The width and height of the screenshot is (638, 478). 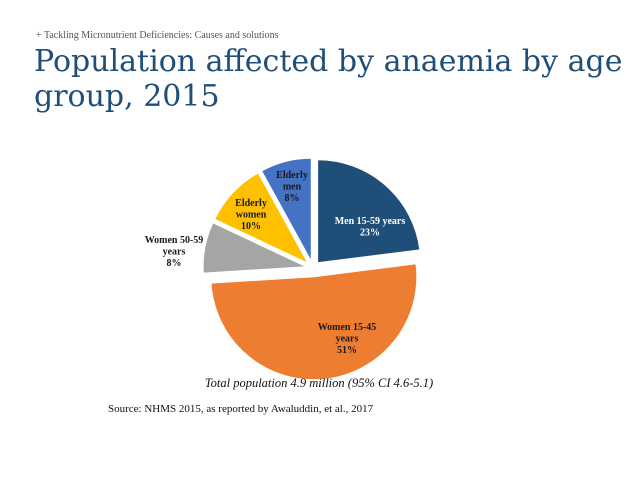 What do you see at coordinates (369, 211) in the screenshot?
I see `pie-slice-men-15-59-years` at bounding box center [369, 211].